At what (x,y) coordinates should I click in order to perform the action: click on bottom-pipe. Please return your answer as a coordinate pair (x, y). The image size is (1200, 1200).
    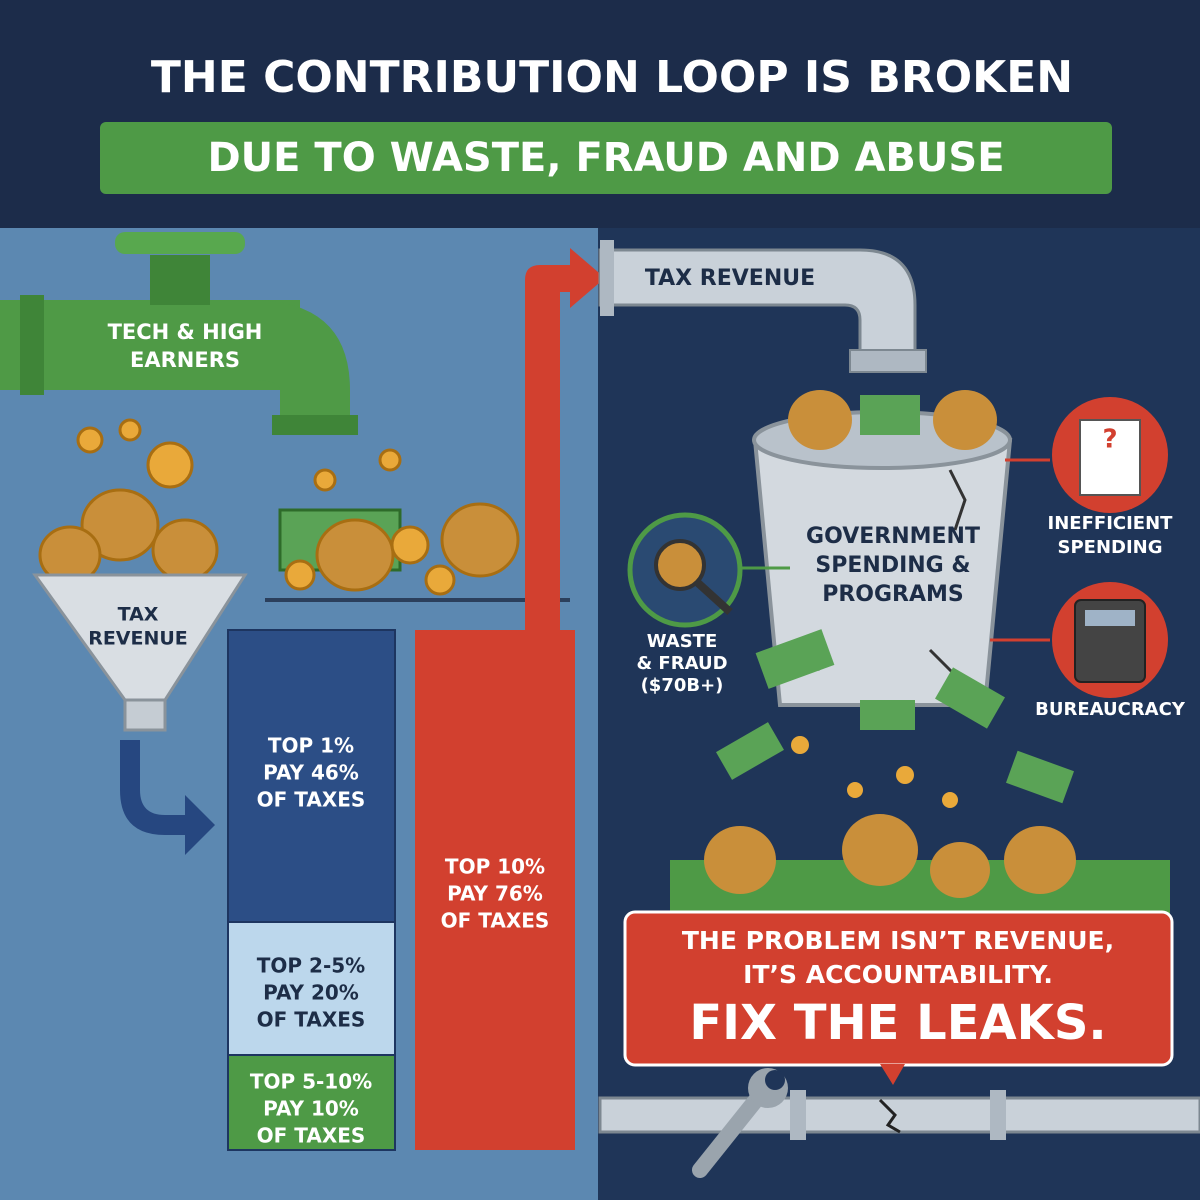
    Looking at the image, I should click on (899, 1123).